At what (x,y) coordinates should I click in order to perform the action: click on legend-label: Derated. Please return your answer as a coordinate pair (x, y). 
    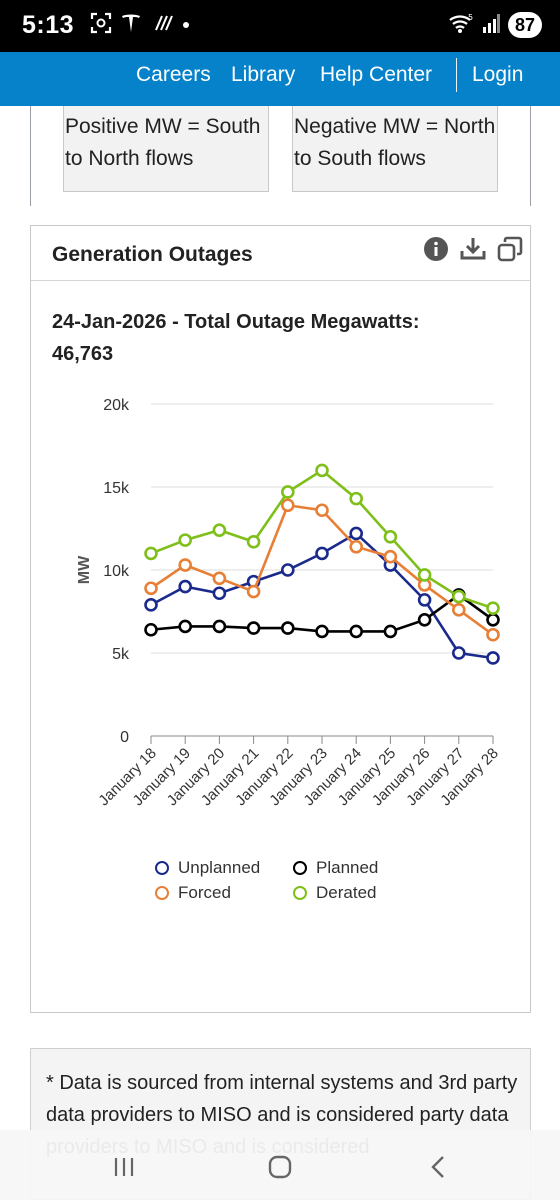
    Looking at the image, I should click on (346, 892).